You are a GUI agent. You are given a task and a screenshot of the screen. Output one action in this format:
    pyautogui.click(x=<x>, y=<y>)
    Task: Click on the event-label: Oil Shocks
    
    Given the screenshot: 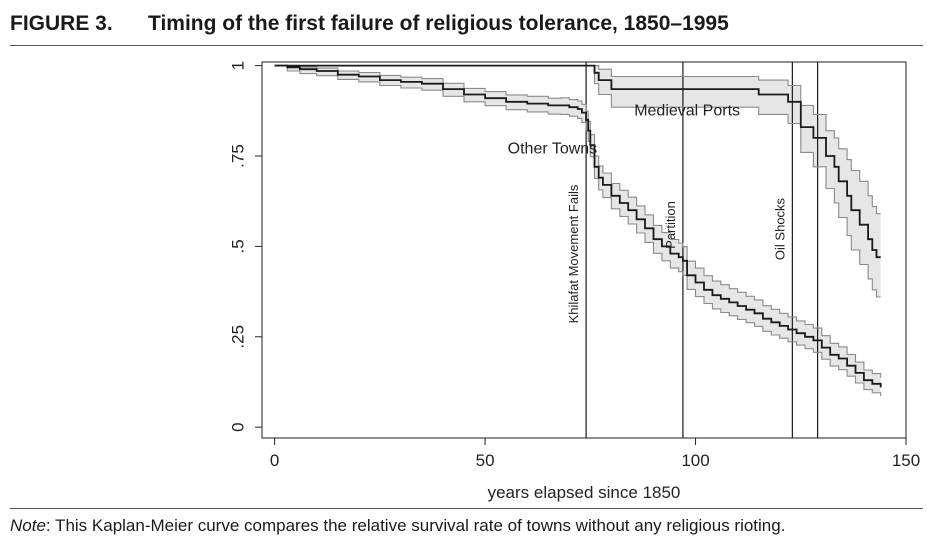 What is the action you would take?
    pyautogui.click(x=779, y=228)
    